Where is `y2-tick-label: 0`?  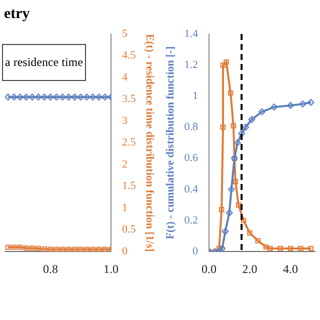 y2-tick-label: 0 is located at coordinates (125, 251).